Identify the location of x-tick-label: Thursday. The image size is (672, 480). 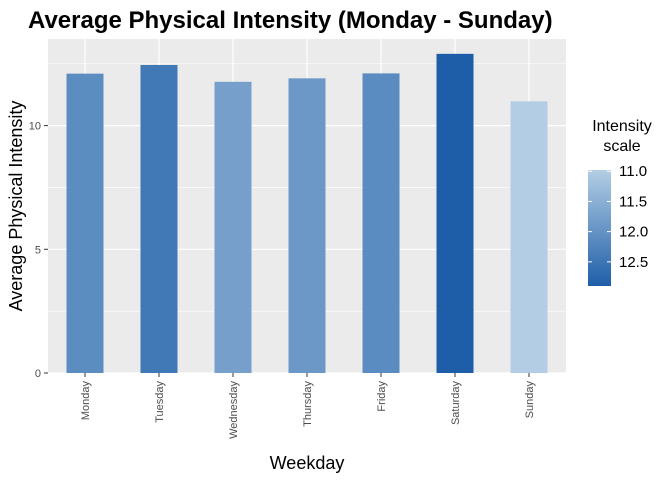
(308, 404).